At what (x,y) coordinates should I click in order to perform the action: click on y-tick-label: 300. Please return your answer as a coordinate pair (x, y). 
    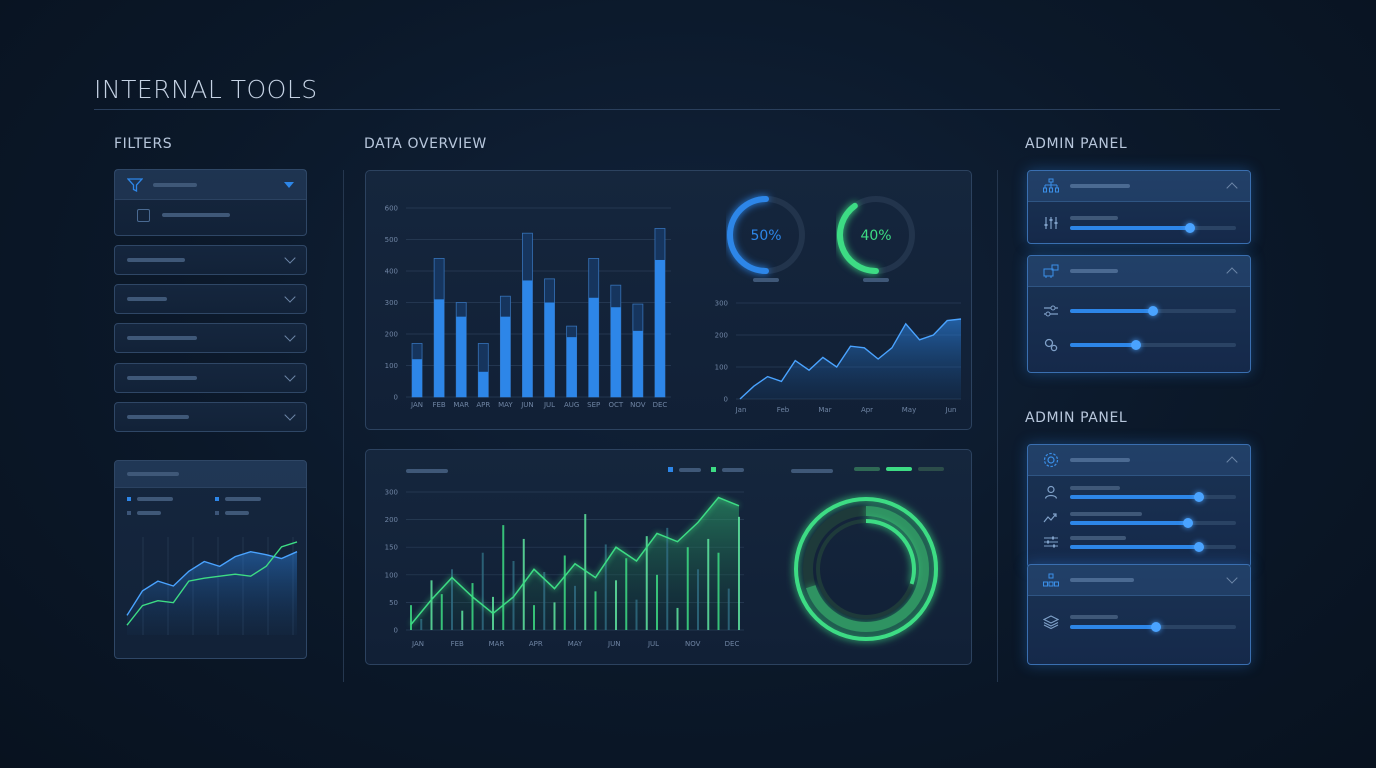
    Looking at the image, I should click on (391, 303).